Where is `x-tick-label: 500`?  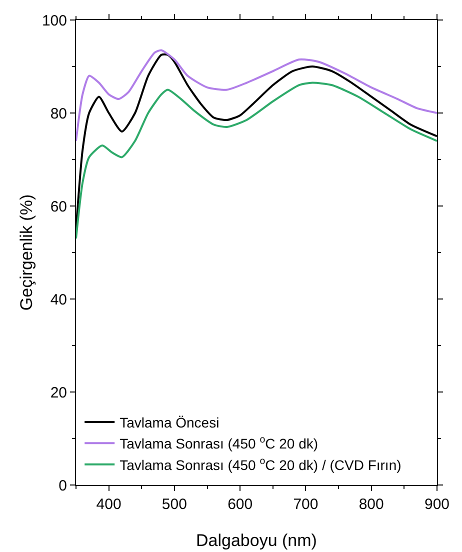 x-tick-label: 500 is located at coordinates (174, 504).